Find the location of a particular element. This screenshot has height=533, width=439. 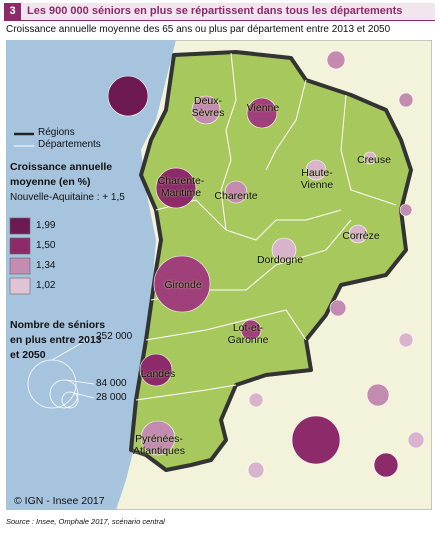

legend-size: 84 000 is located at coordinates (111, 383).